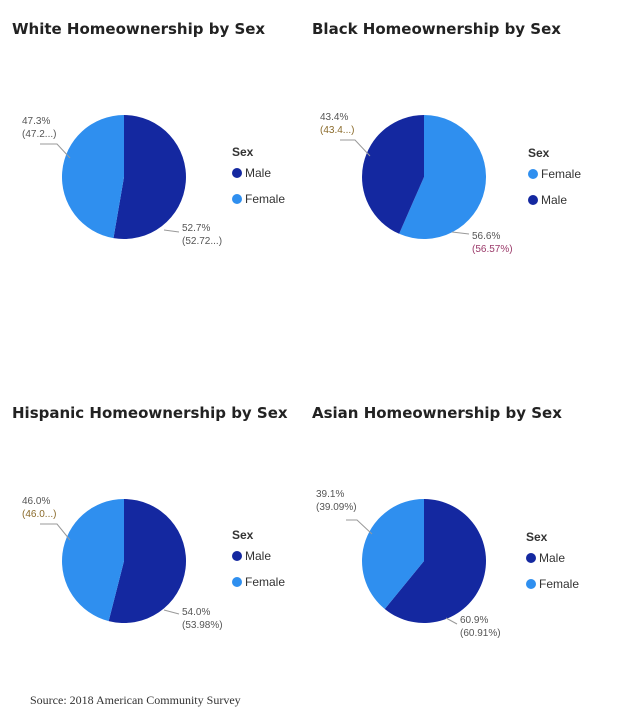 The width and height of the screenshot is (640, 717). What do you see at coordinates (202, 619) in the screenshot?
I see `slice-label-male: 54.0% (53.98%)` at bounding box center [202, 619].